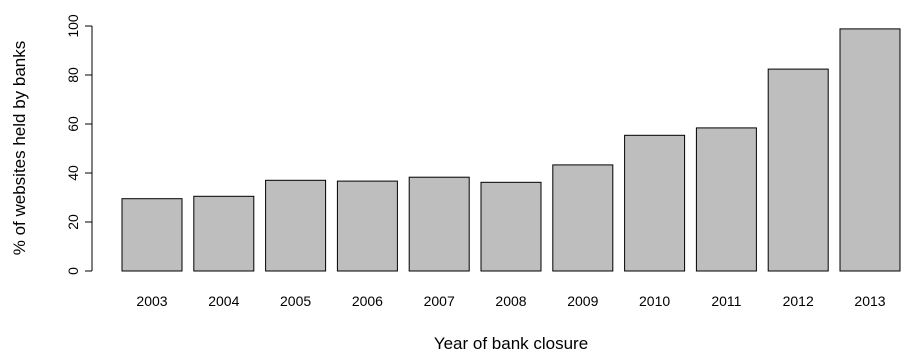 The height and width of the screenshot is (356, 904). Describe the element at coordinates (73, 124) in the screenshot. I see `y-tick-label: 60` at that location.